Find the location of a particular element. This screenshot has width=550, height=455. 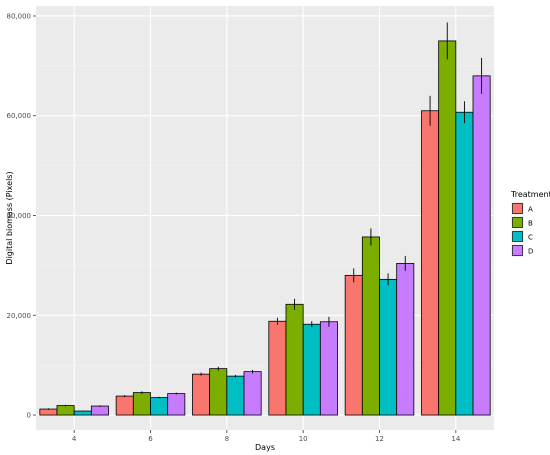

y-axis-title: Digital biomass (Pixels) is located at coordinates (9, 217).